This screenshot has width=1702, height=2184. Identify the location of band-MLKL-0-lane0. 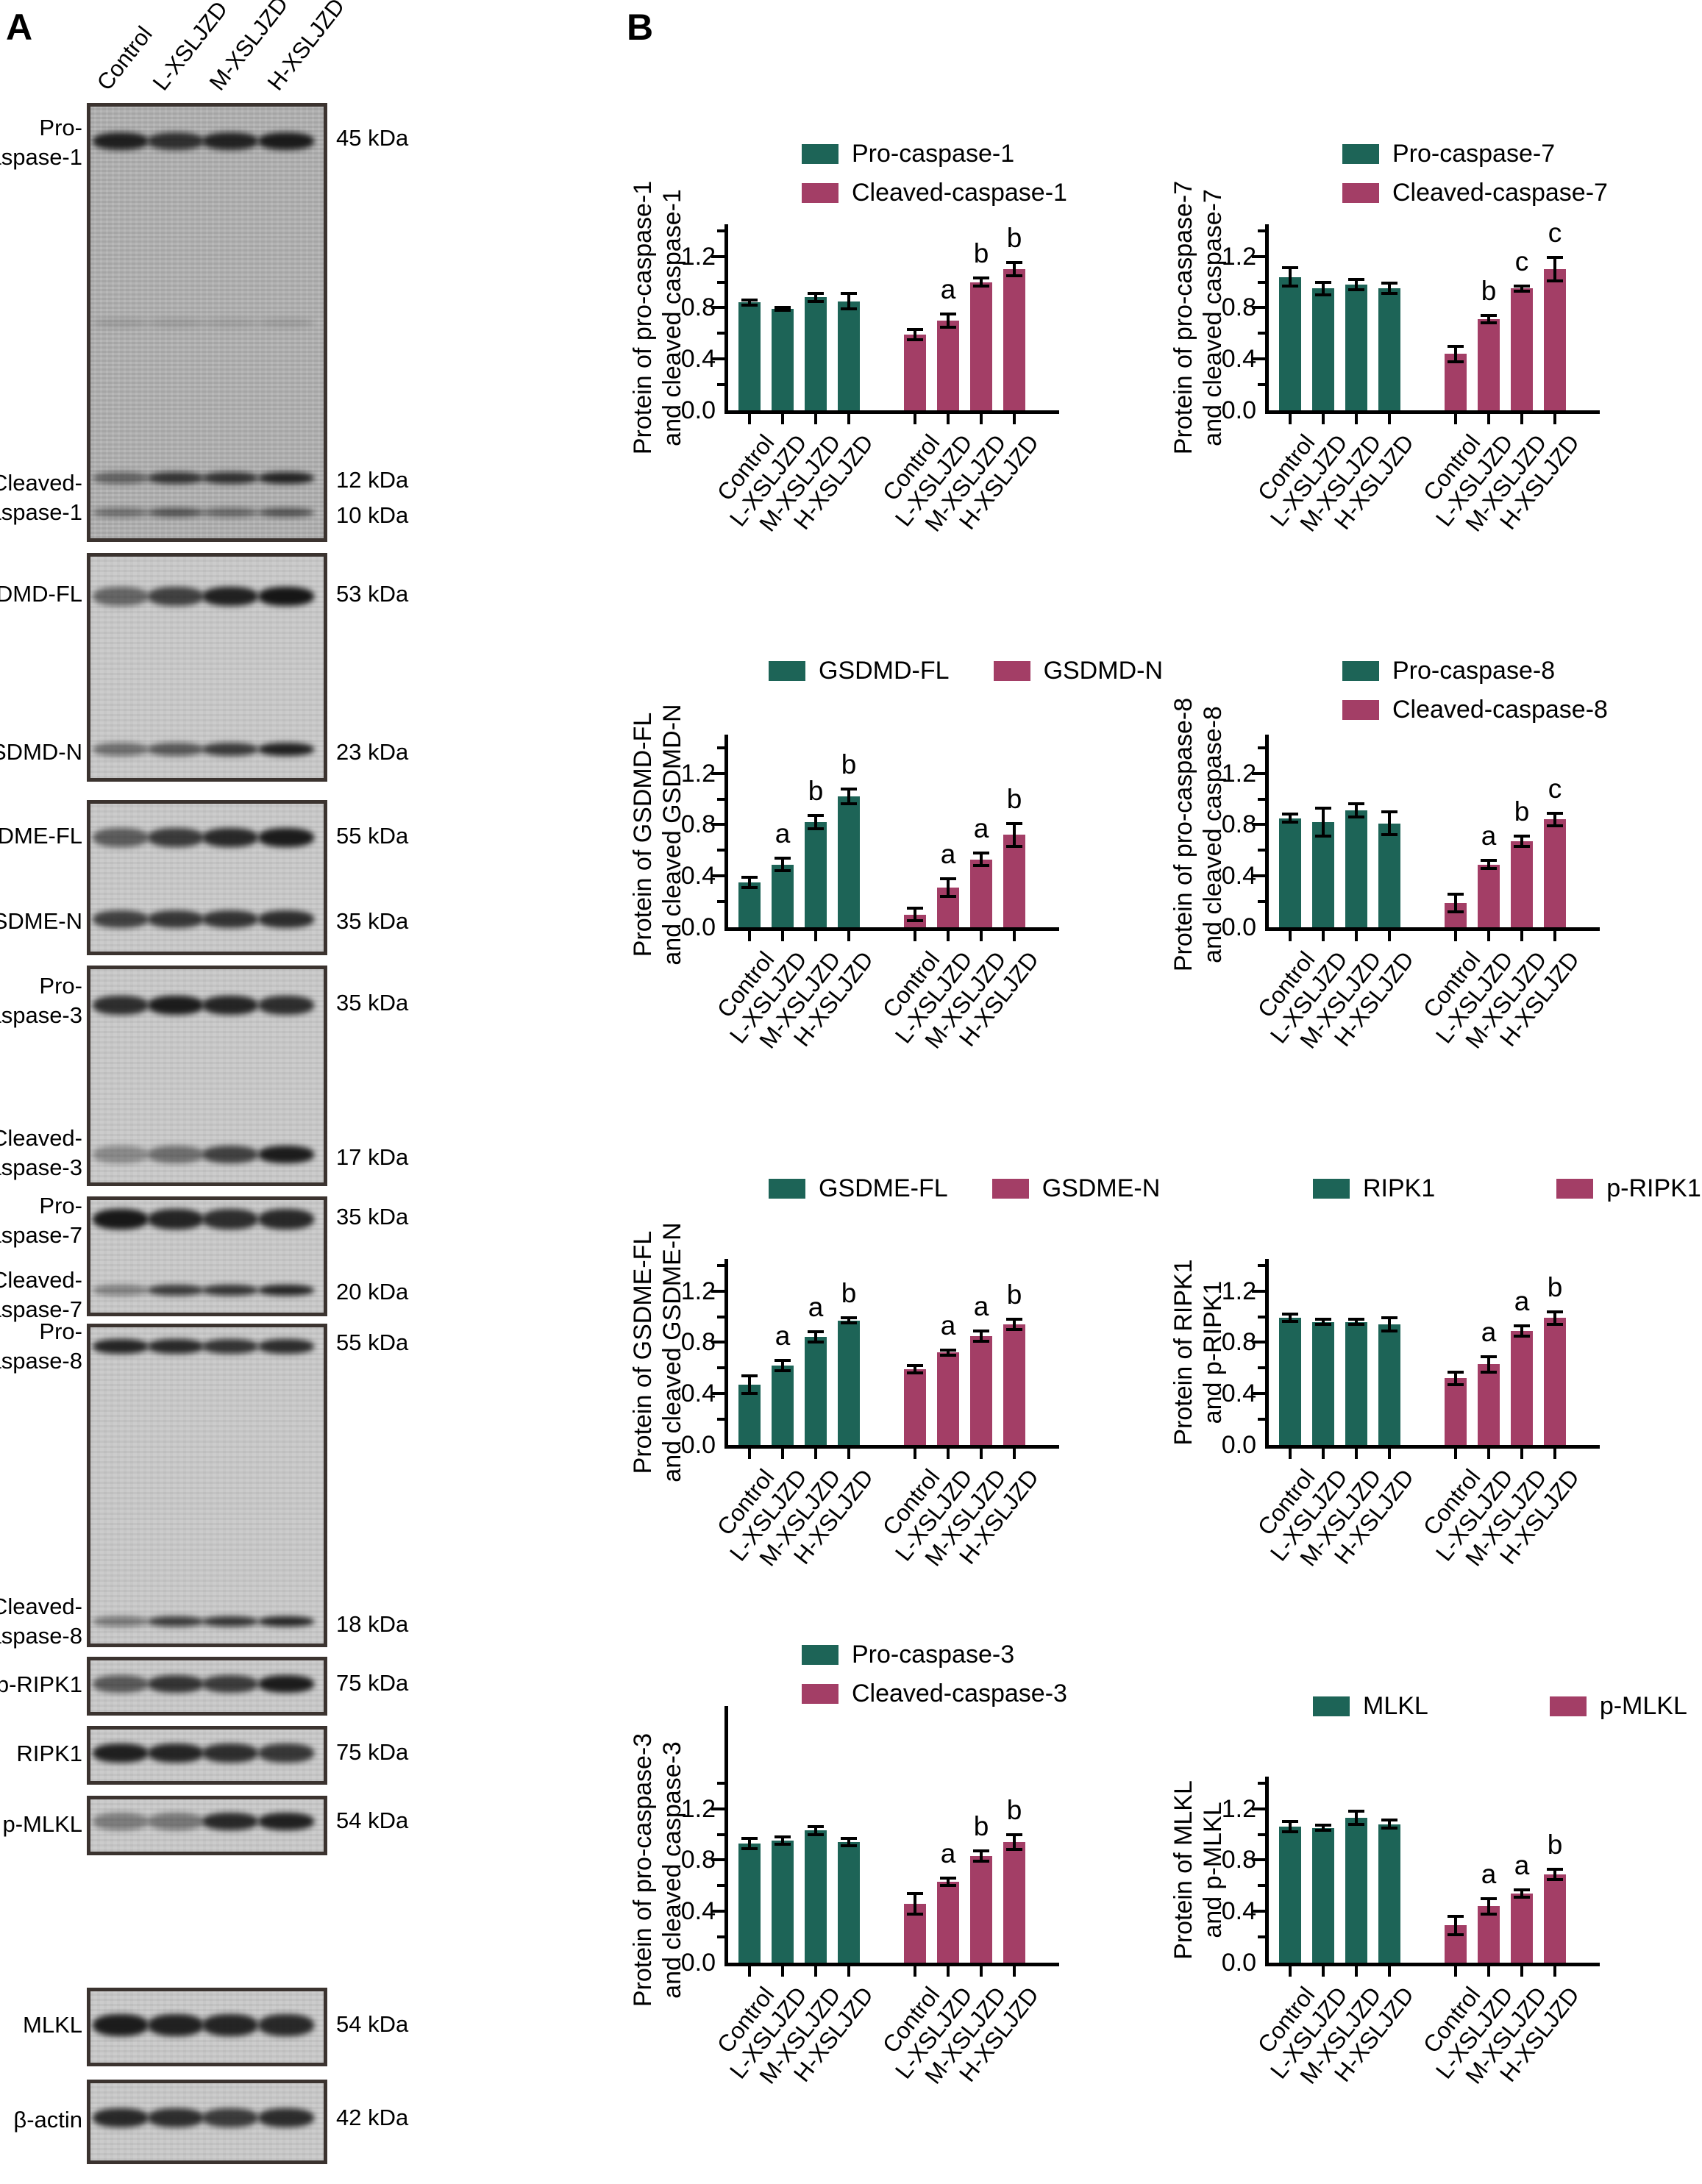
(121, 2024).